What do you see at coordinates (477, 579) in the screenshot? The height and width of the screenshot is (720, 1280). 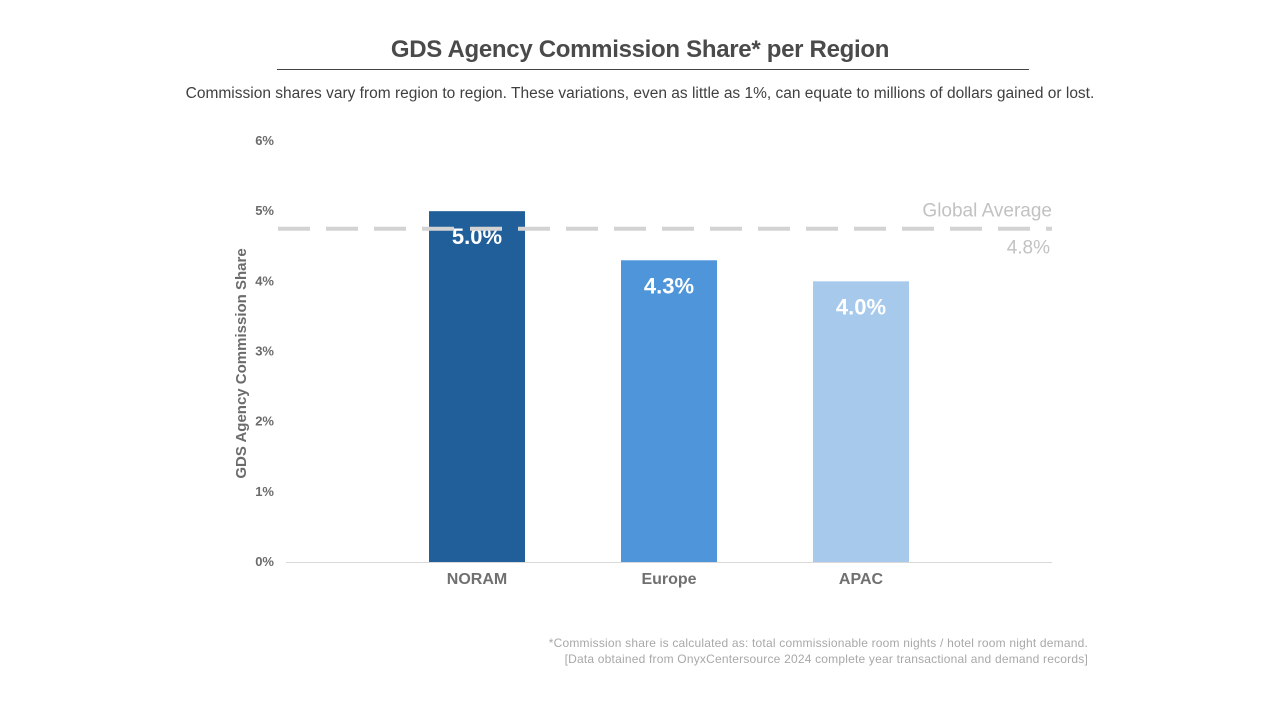 I see `x-tick-label: NORAM` at bounding box center [477, 579].